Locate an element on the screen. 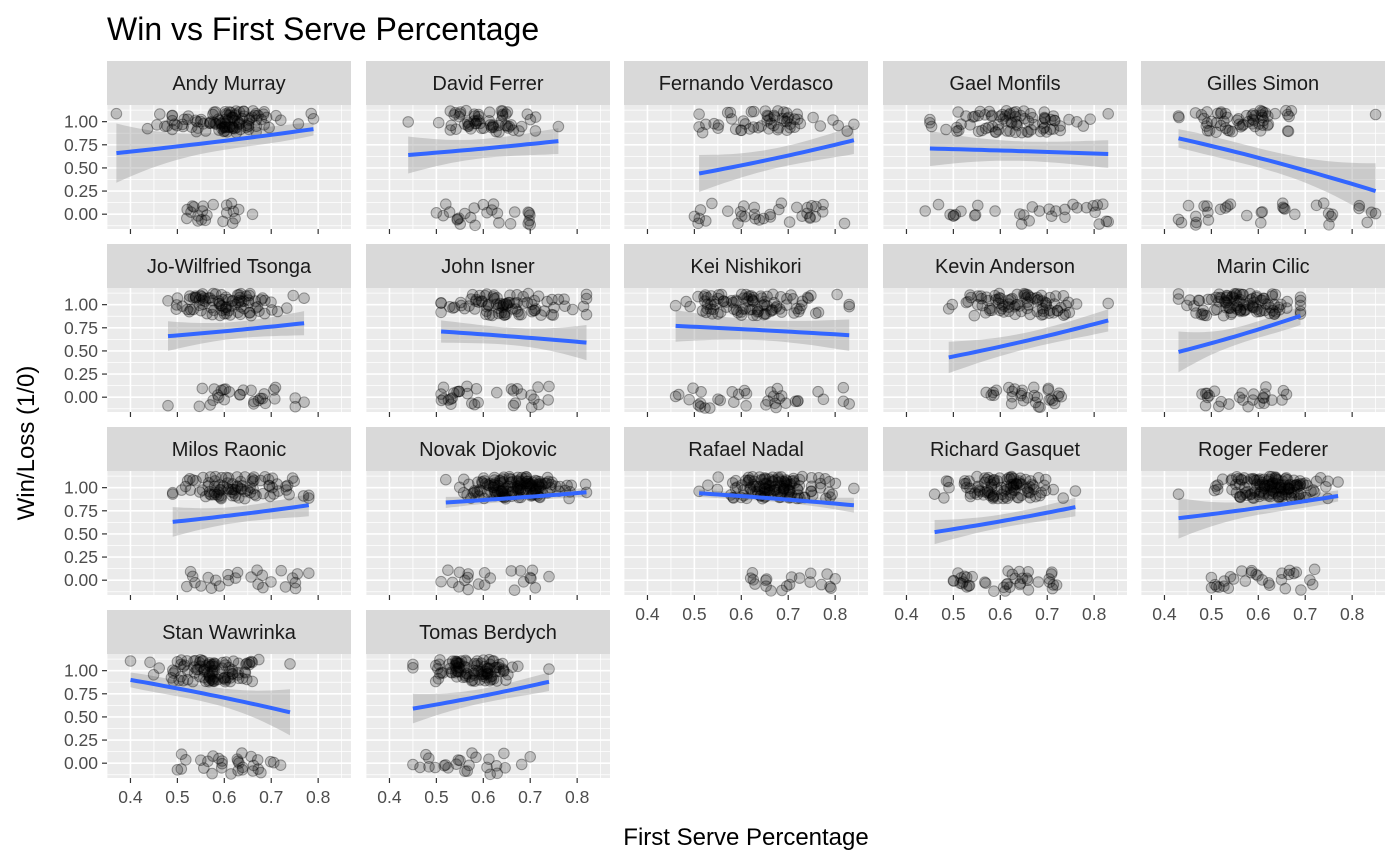 The image size is (1400, 865). strip-background is located at coordinates (229, 83).